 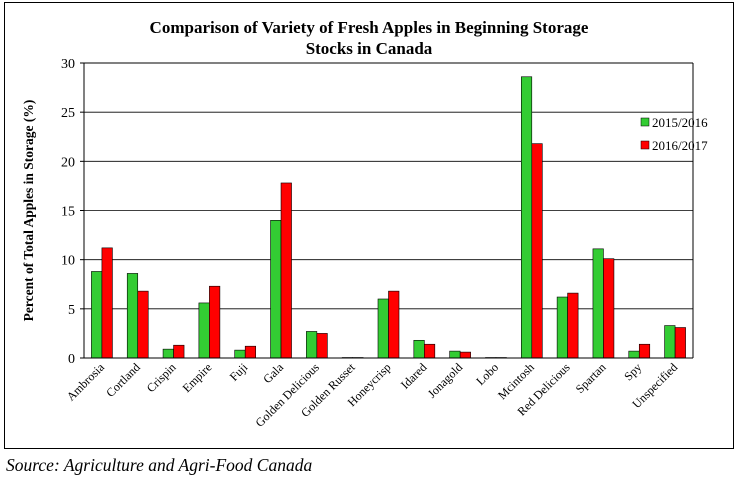 I want to click on x-tick-label: Idared, so click(x=414, y=376).